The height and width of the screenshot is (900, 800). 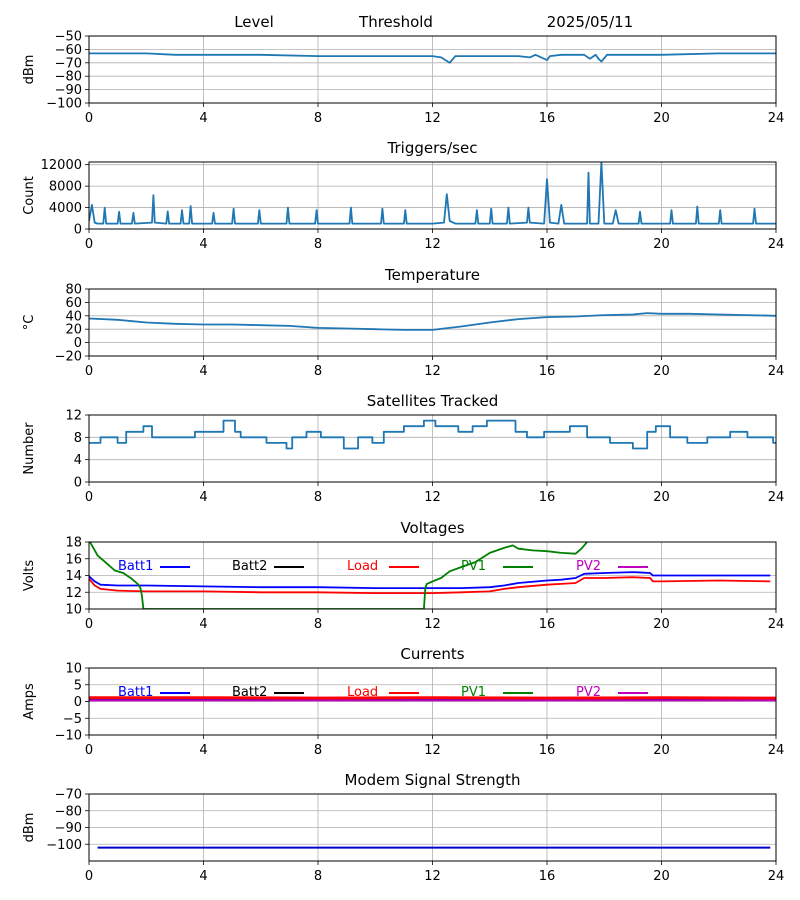 I want to click on y-axis-label: °C, so click(x=29, y=323).